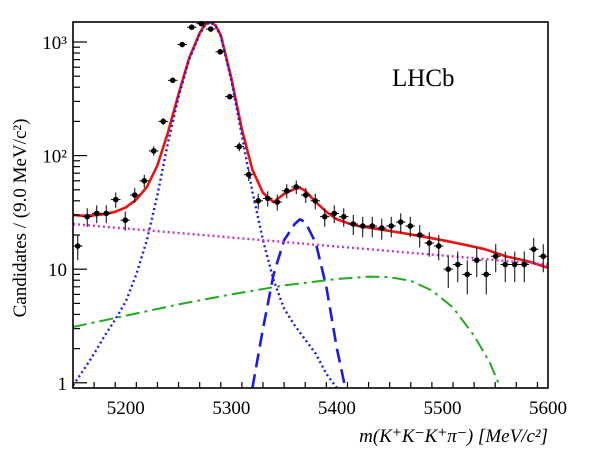 Image resolution: width=610 pixels, height=458 pixels. Describe the element at coordinates (63, 384) in the screenshot. I see `y-tick-label: 1` at that location.